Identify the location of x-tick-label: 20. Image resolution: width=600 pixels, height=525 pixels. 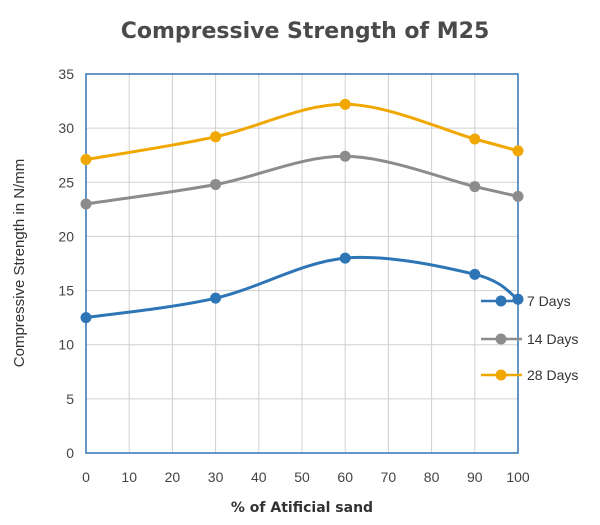
(173, 477).